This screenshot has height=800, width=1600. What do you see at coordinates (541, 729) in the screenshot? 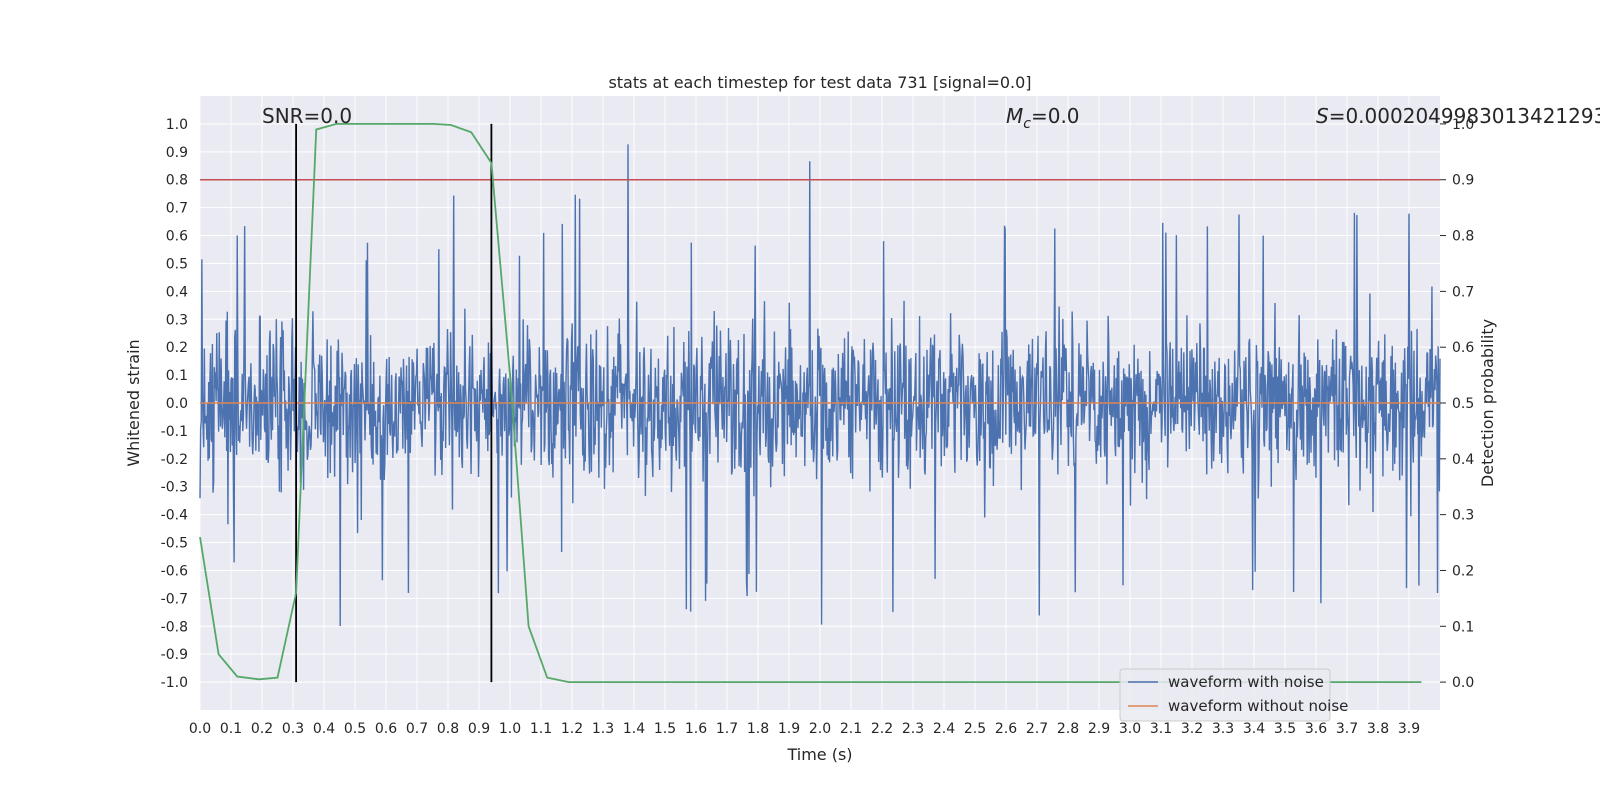
I see `x-tick-label: 1.1` at bounding box center [541, 729].